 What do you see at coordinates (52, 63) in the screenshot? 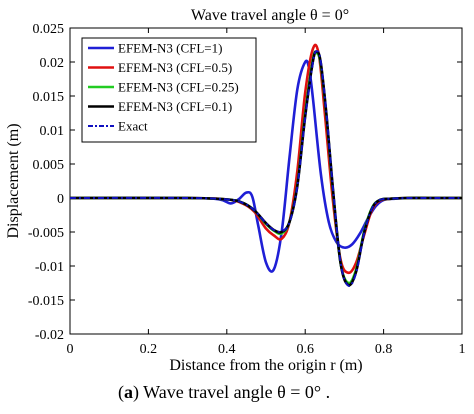
I see `y-tick-label: 0.02` at bounding box center [52, 63].